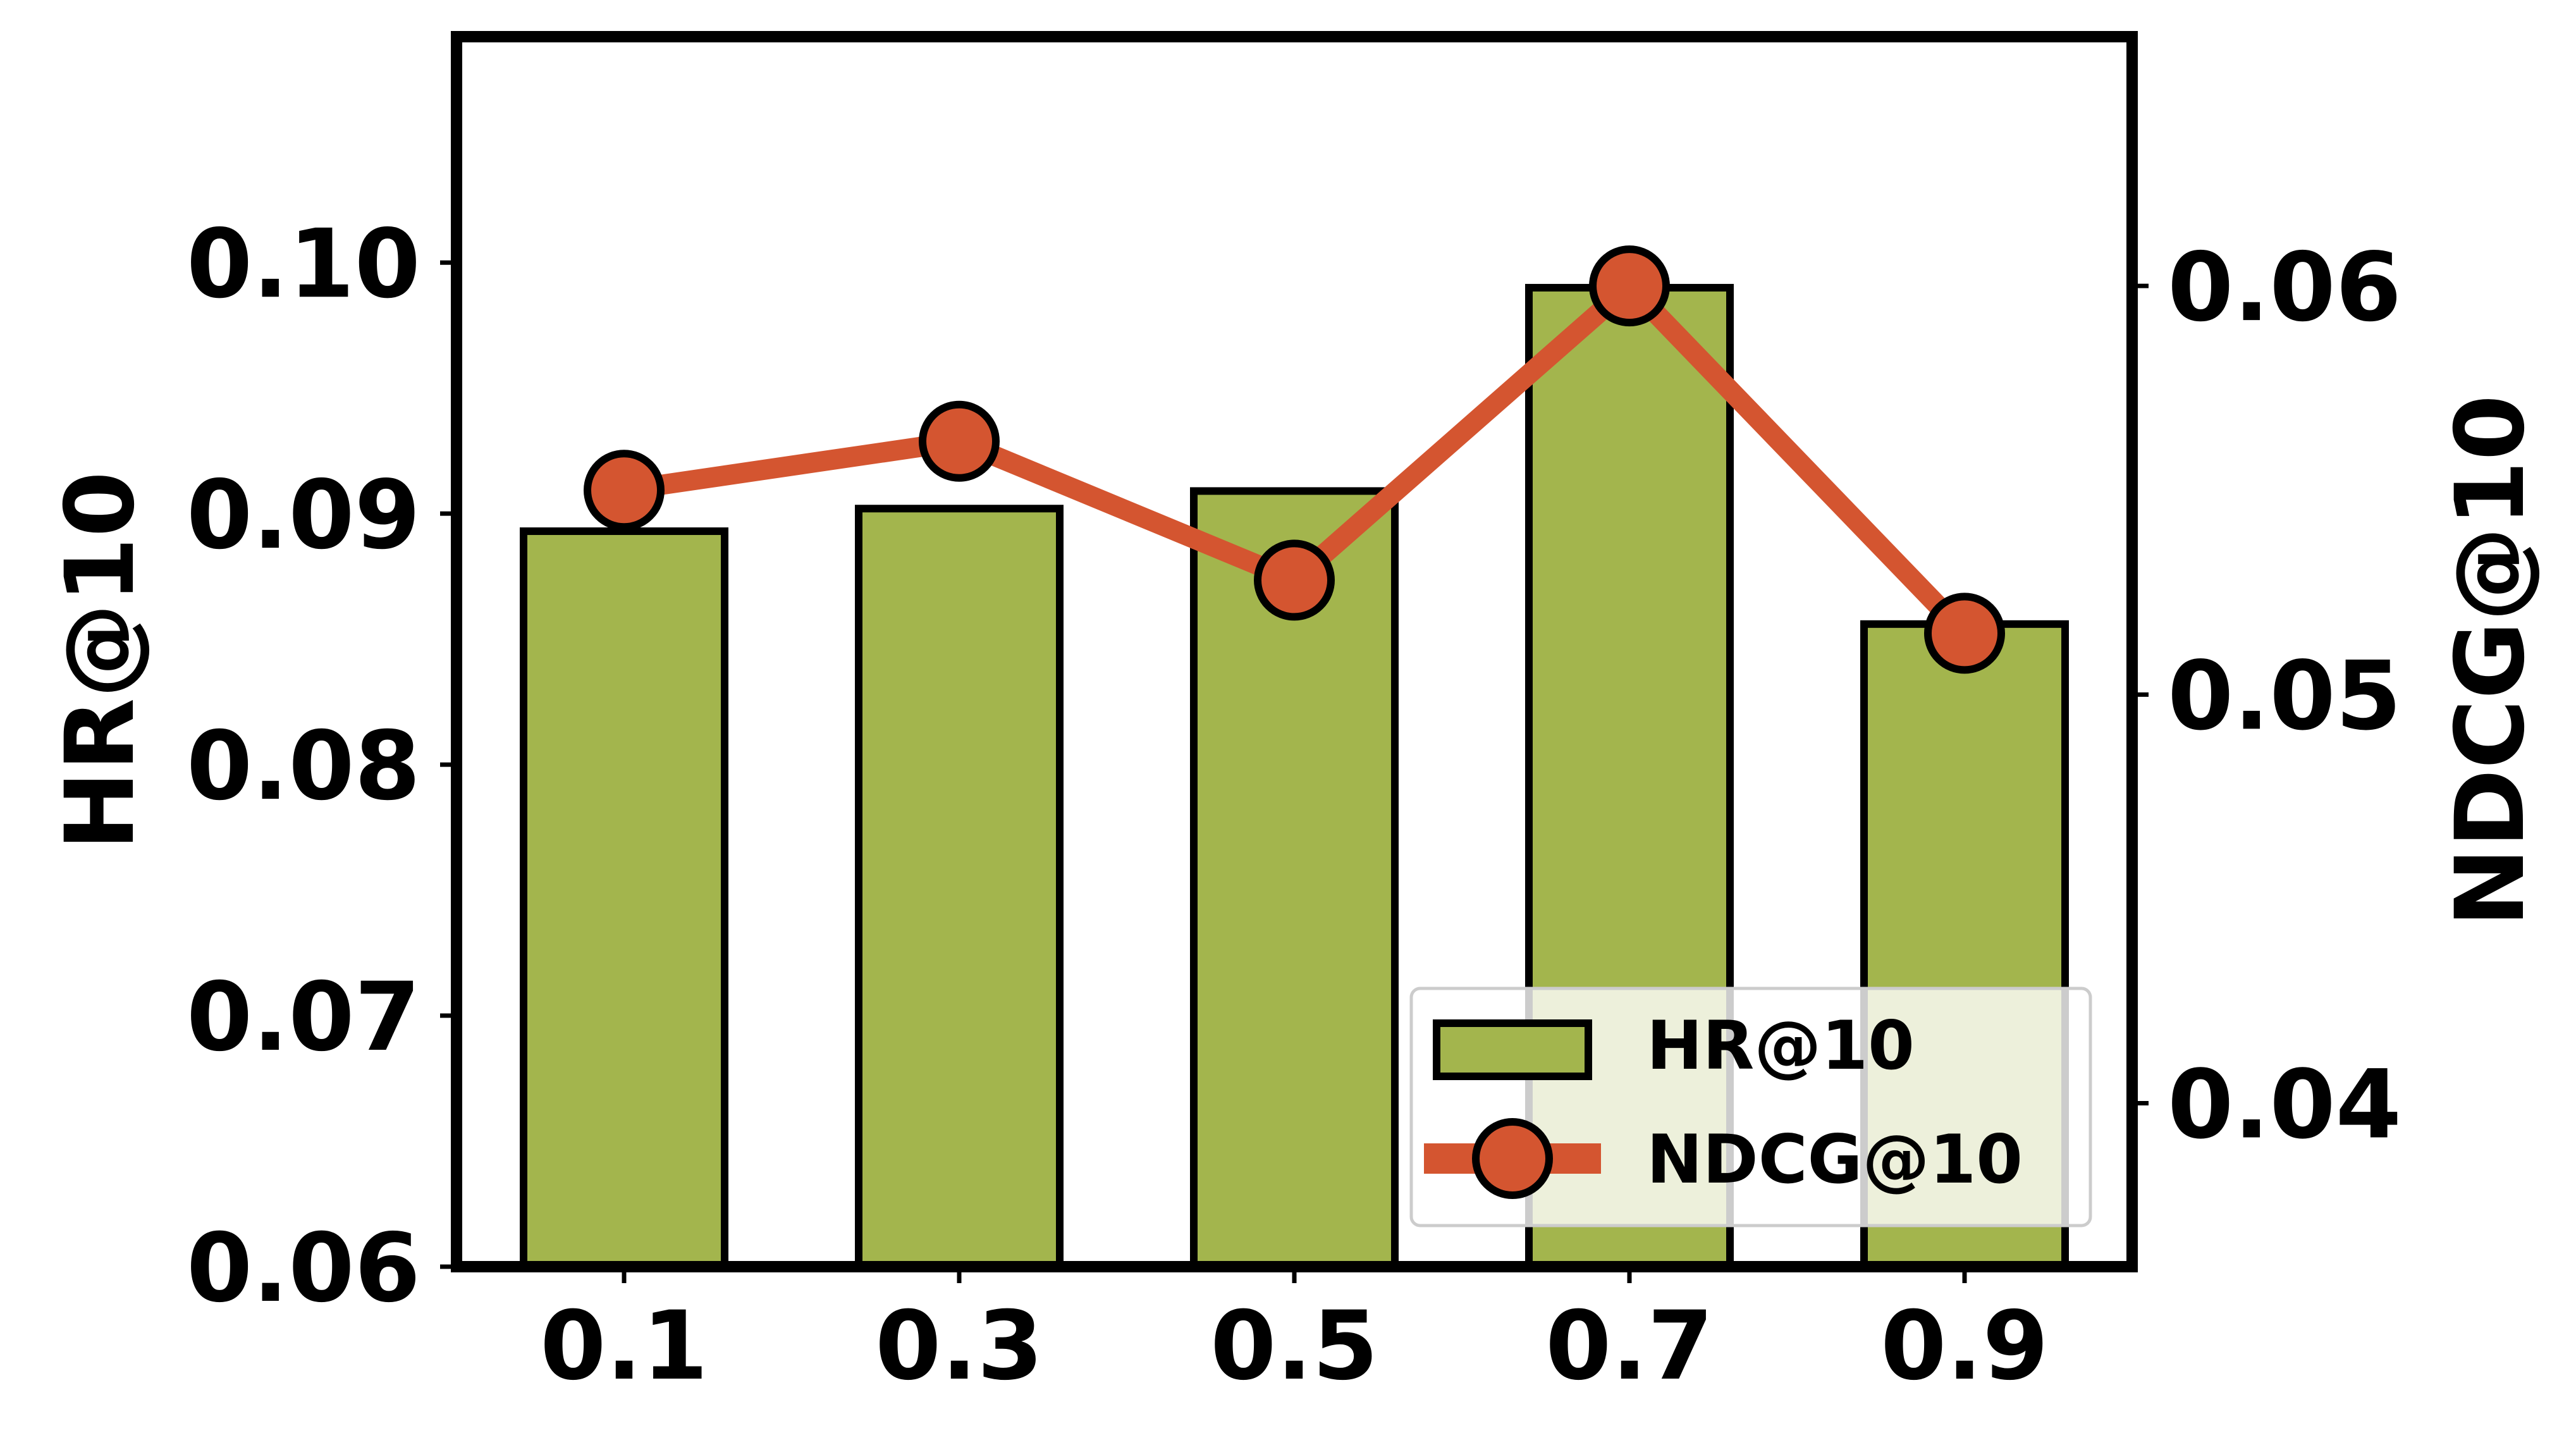  I want to click on y-axis-label-right: NDCG@10, so click(2491, 661).